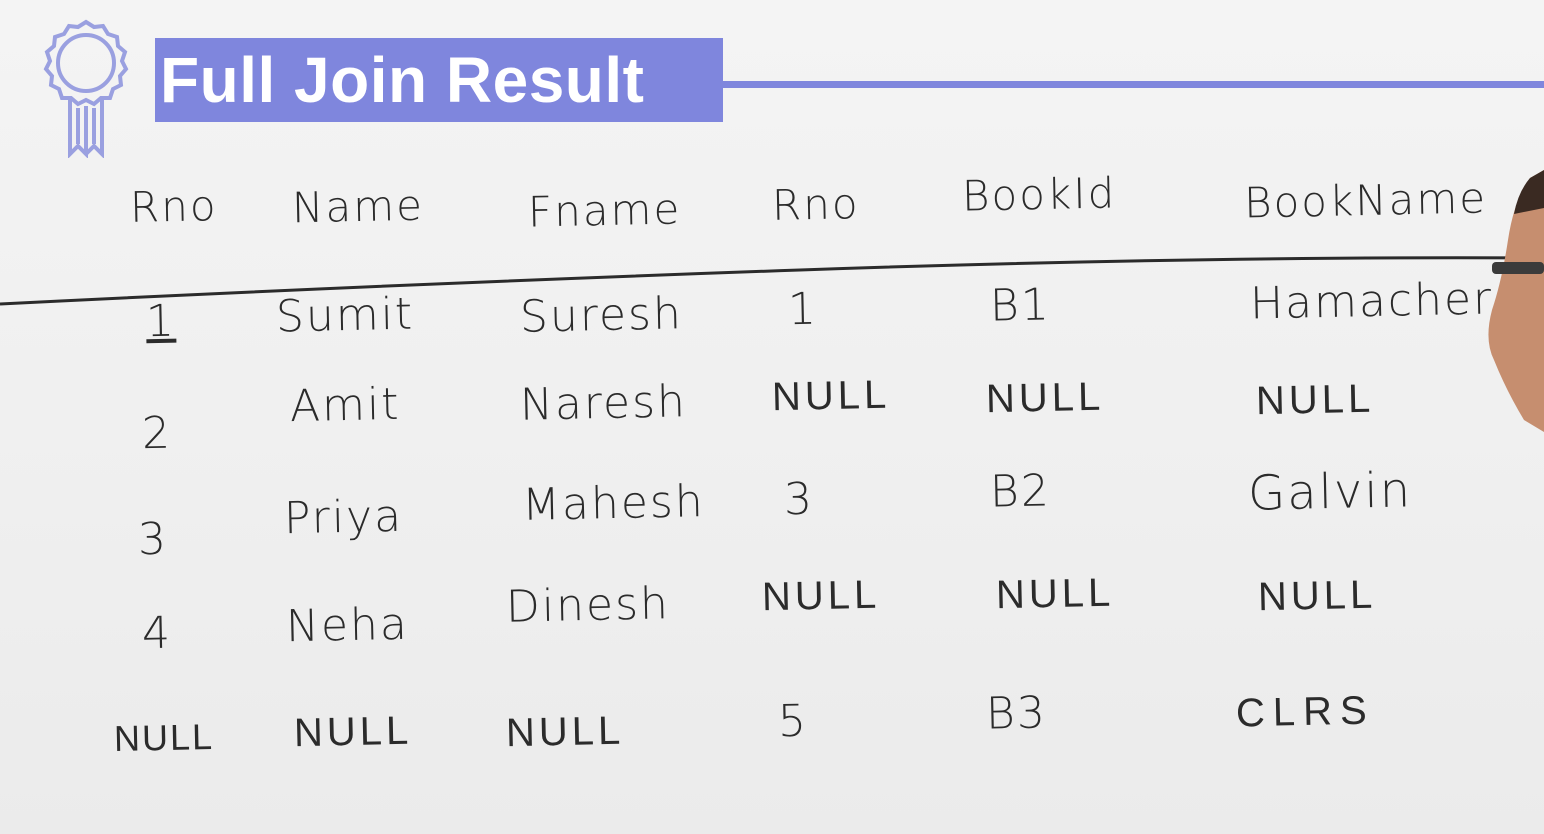  Describe the element at coordinates (161, 321) in the screenshot. I see `cell-r1-rno: 1` at that location.